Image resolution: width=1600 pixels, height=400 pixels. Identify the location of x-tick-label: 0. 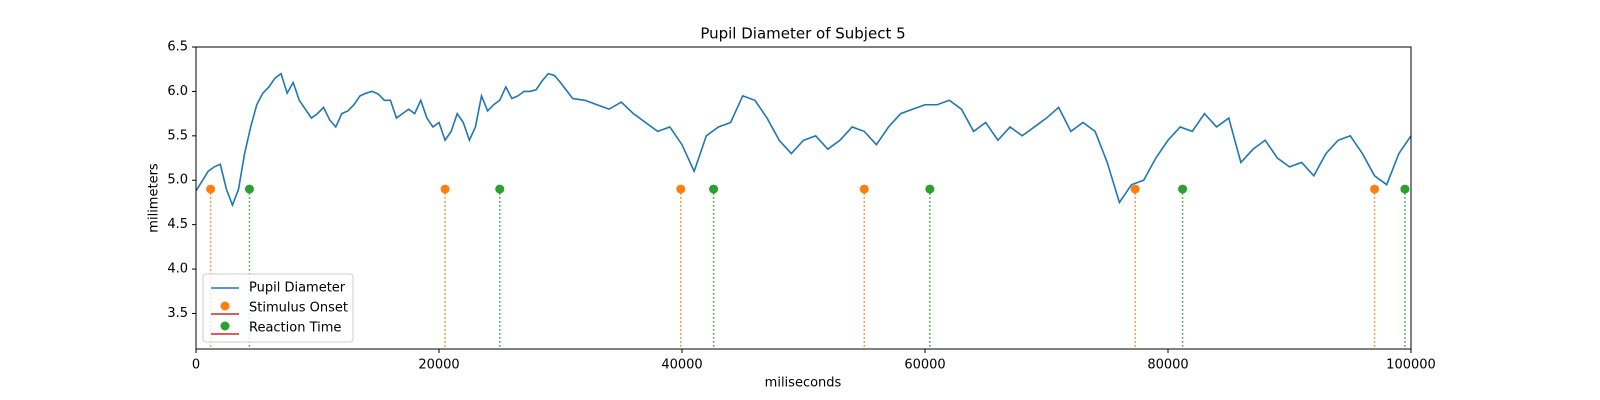
(196, 365).